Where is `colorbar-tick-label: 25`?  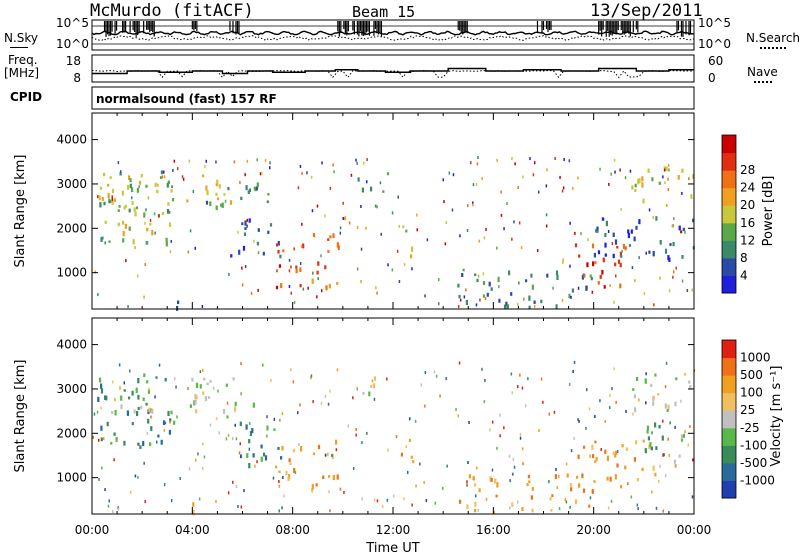
colorbar-tick-label: 25 is located at coordinates (747, 410).